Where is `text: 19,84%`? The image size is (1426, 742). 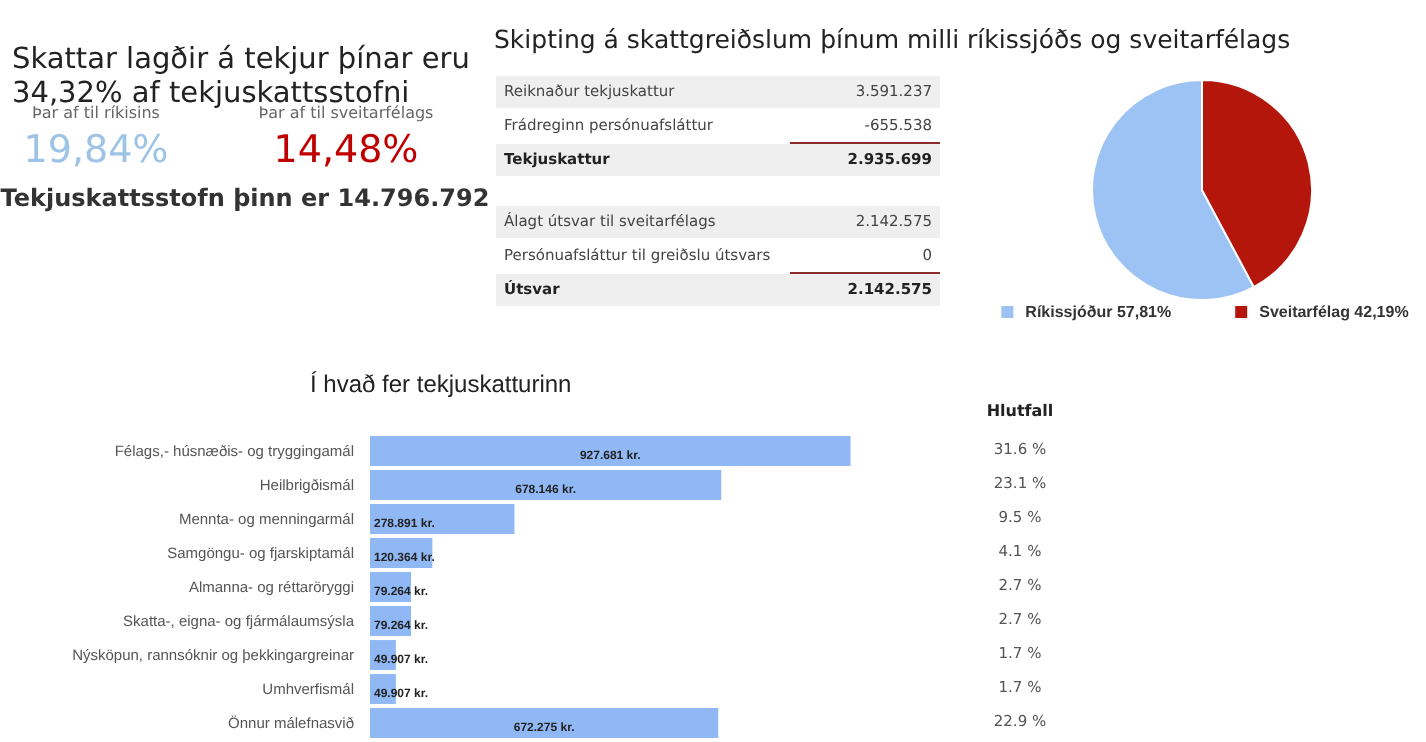 text: 19,84% is located at coordinates (96, 150).